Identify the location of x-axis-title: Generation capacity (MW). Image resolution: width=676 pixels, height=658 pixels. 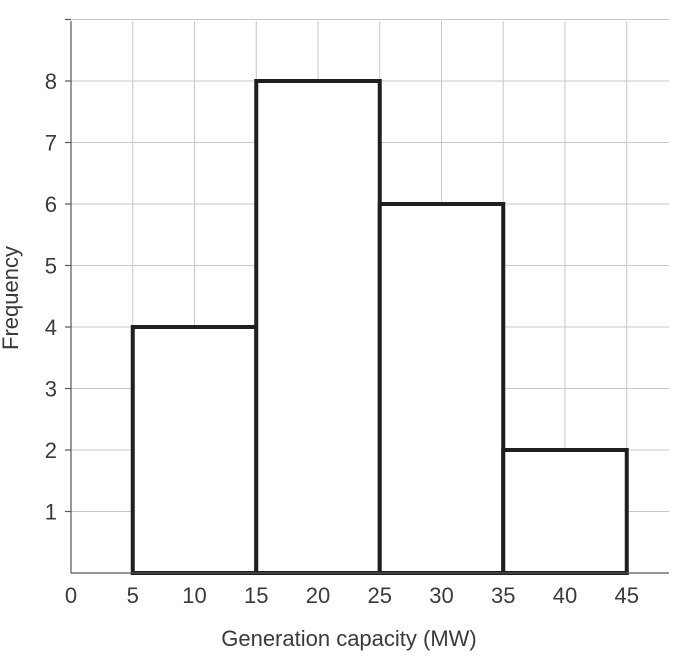
(349, 638).